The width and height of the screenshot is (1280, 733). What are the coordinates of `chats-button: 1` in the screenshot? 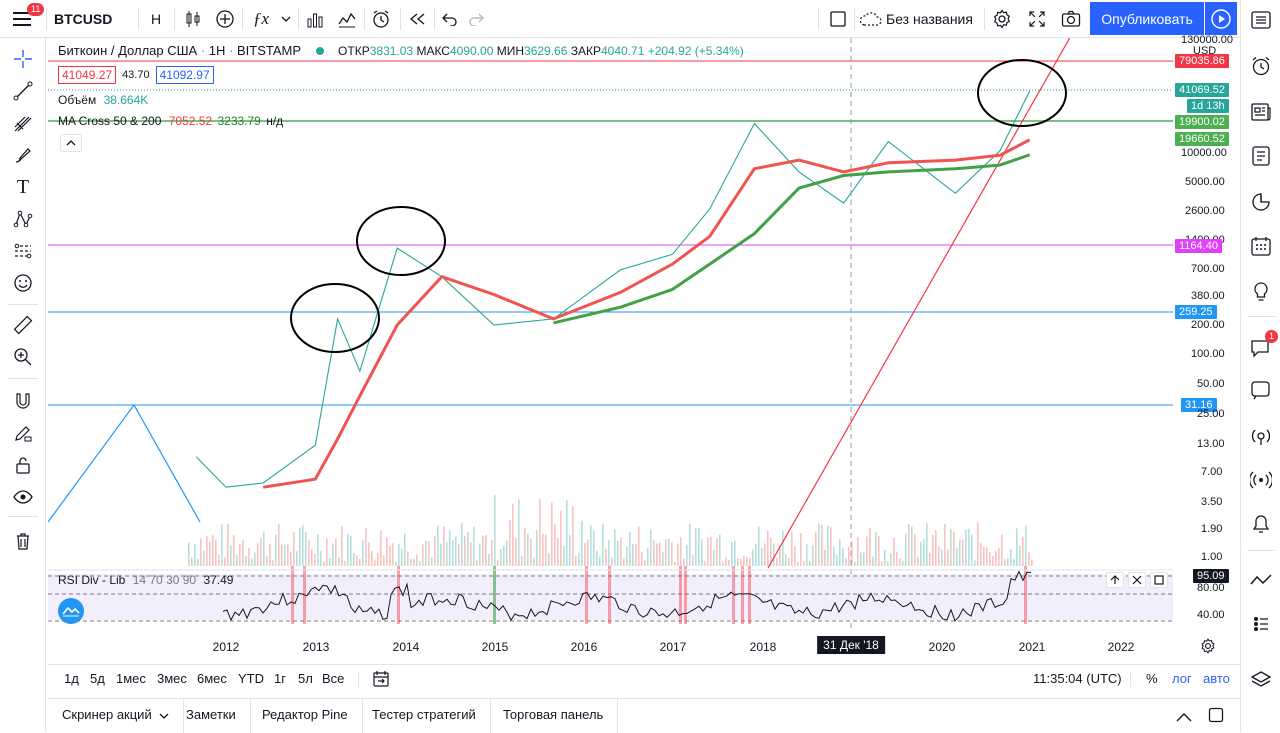 It's located at (1264, 345).